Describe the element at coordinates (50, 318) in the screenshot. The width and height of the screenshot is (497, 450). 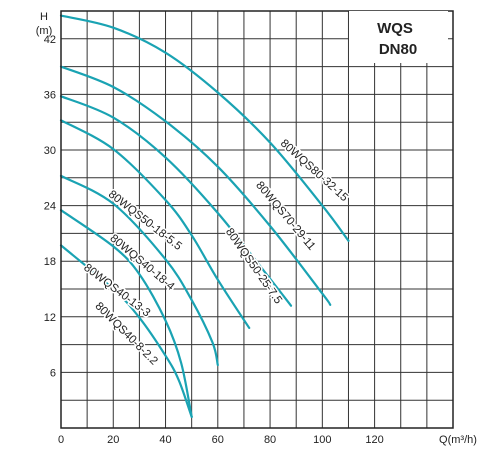
I see `y-tick-label: 12` at that location.